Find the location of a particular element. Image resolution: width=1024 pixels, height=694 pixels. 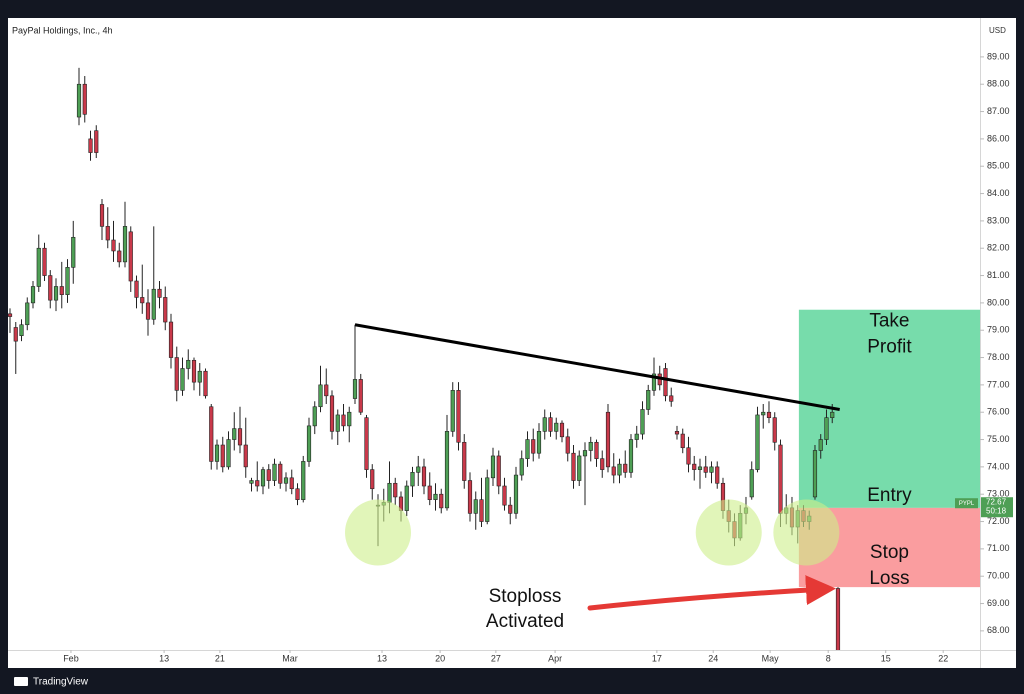

zone-label: Stop is located at coordinates (889, 552).